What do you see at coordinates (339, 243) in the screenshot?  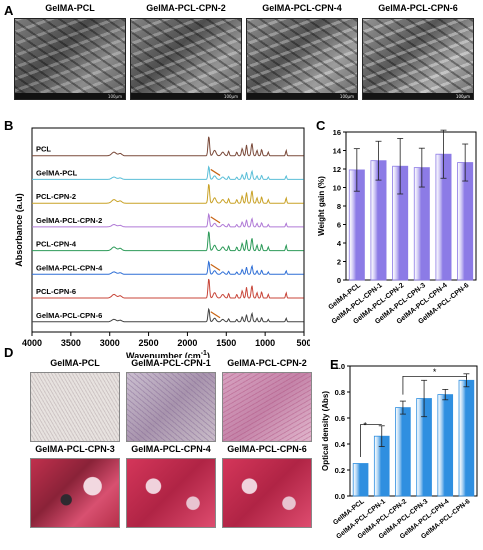 I see `y-tick-label: 4` at bounding box center [339, 243].